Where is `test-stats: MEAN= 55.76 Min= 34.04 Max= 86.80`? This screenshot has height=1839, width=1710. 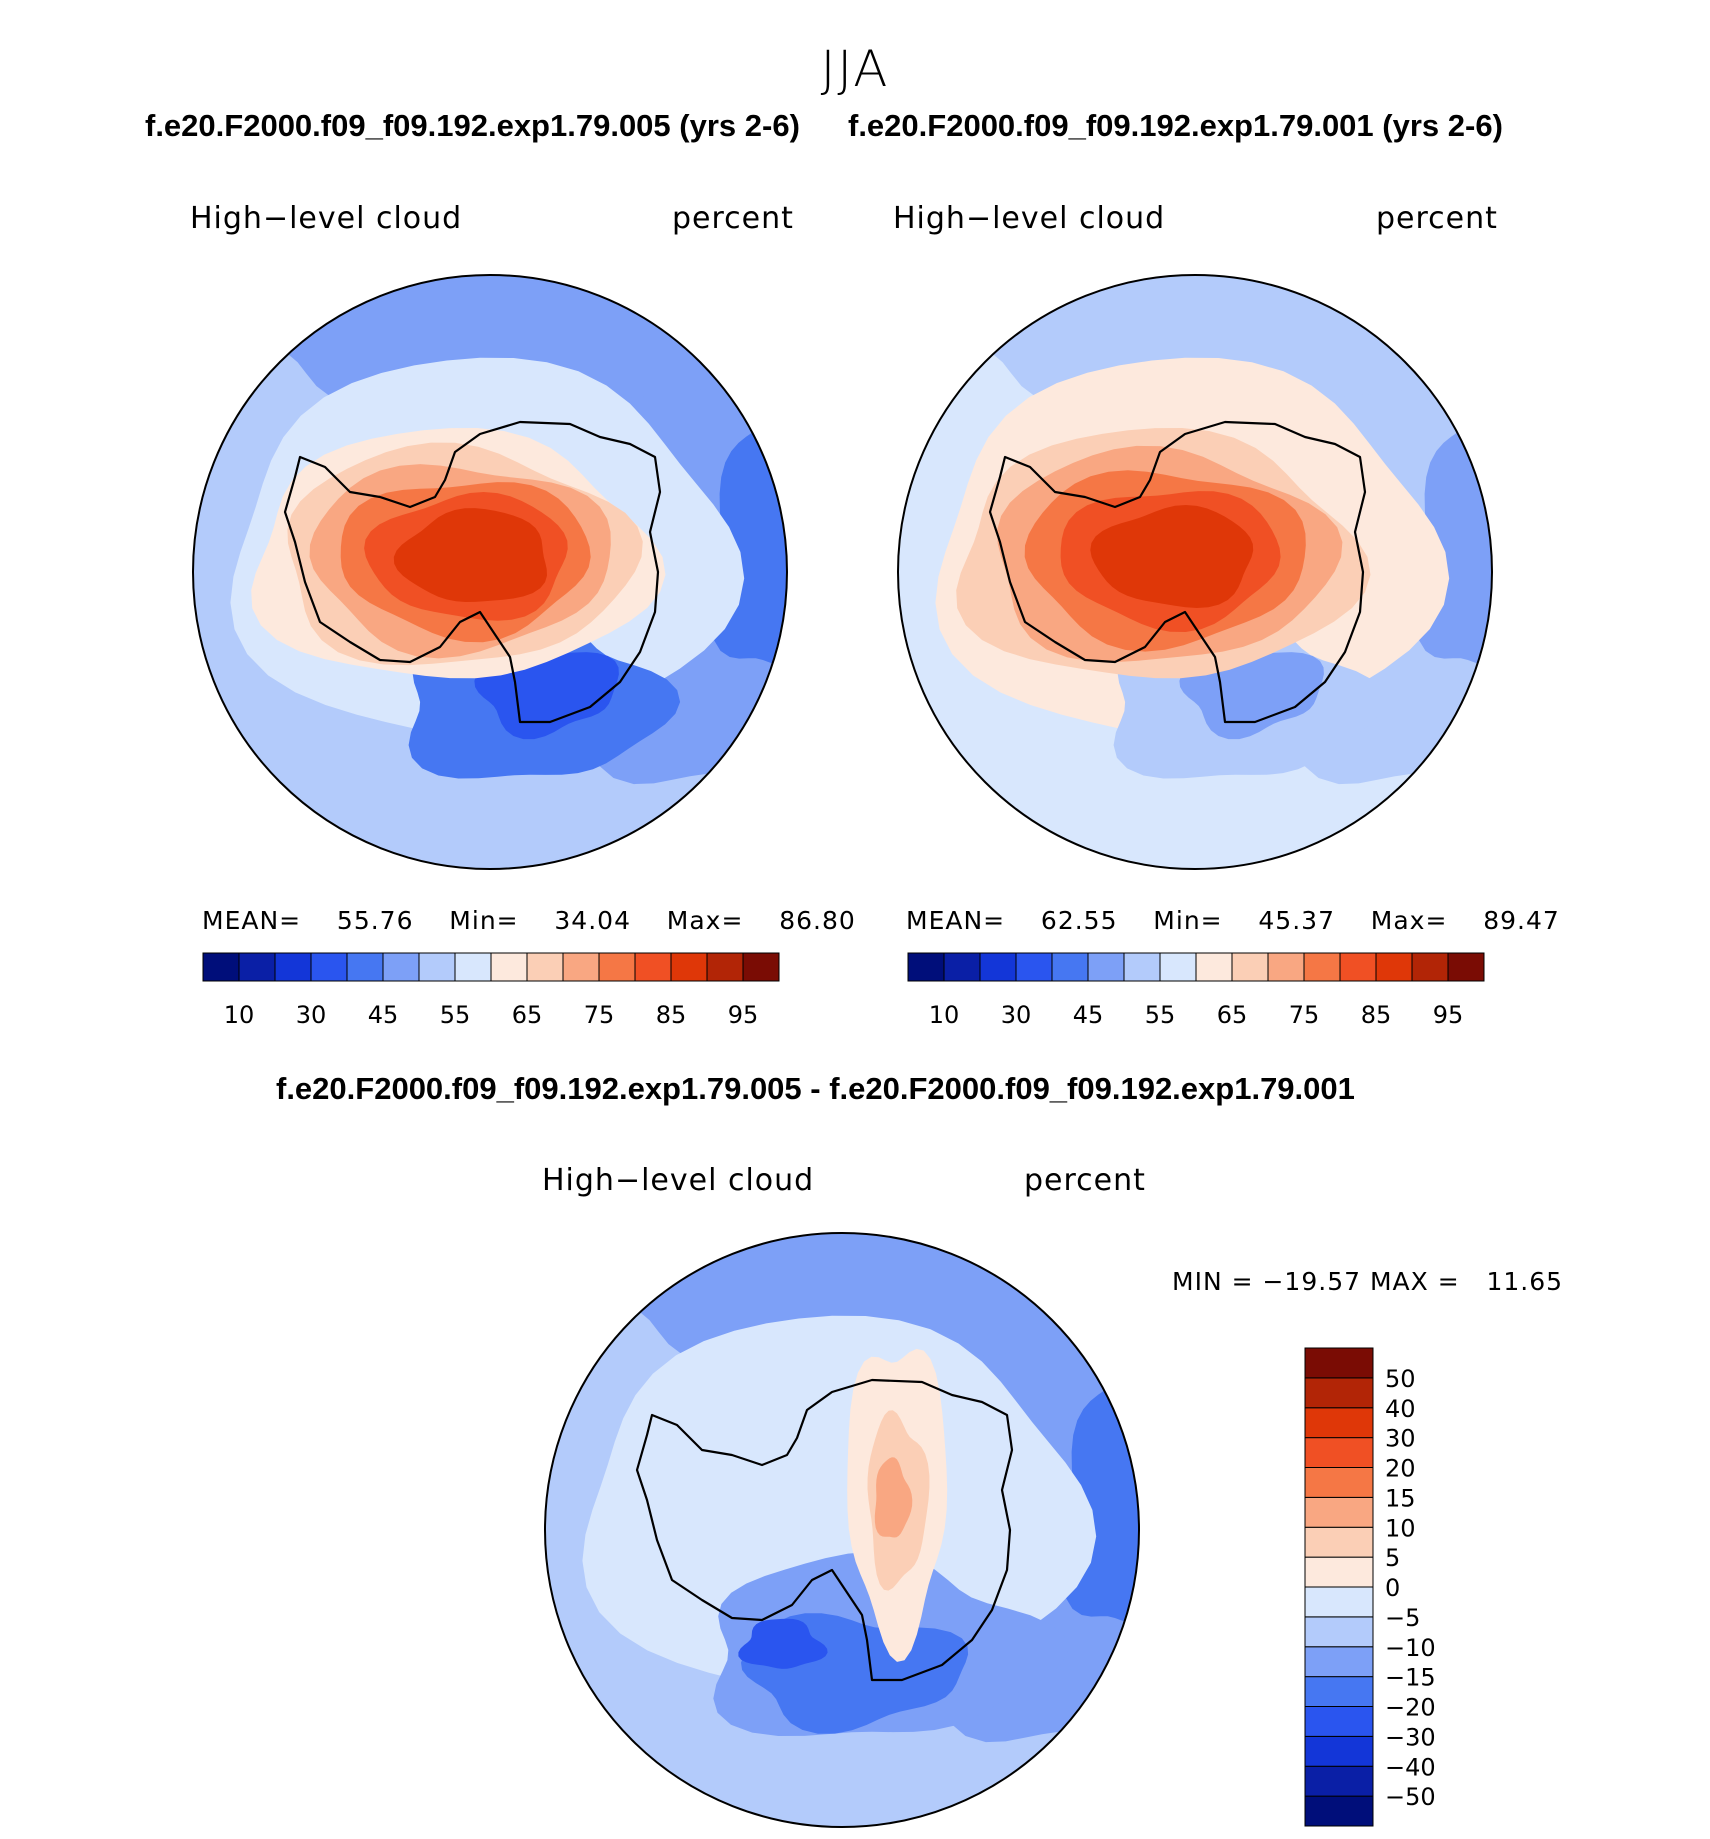 test-stats: MEAN= 55.76 Min= 34.04 Max= 86.80 is located at coordinates (529, 920).